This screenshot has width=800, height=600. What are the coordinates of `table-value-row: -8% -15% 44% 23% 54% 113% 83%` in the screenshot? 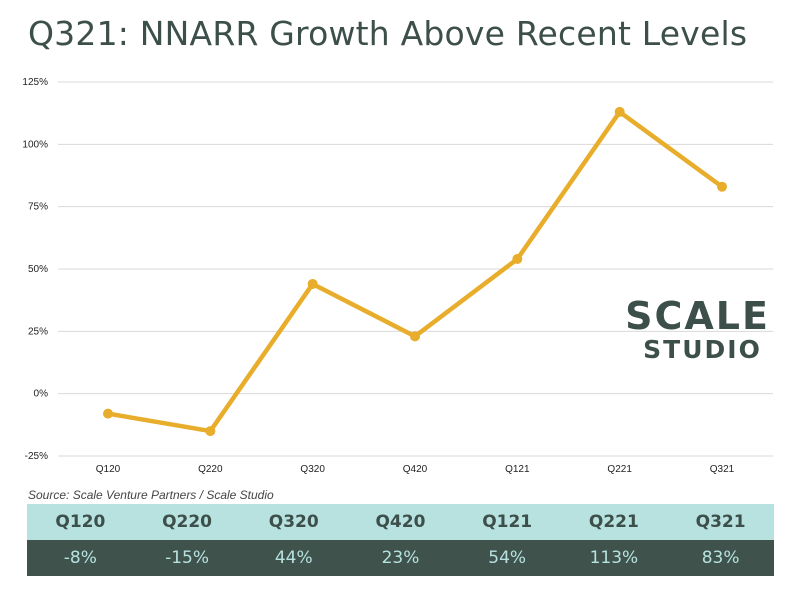 It's located at (400, 558).